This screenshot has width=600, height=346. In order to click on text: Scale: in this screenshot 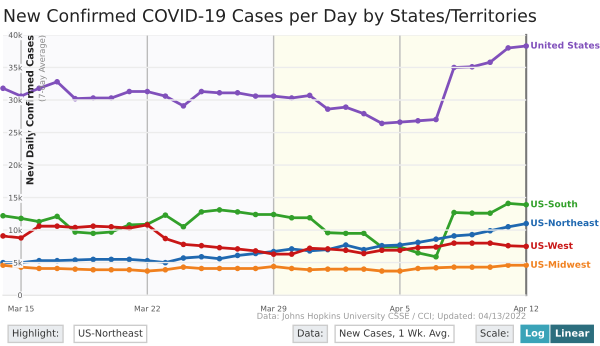, I will do `click(494, 333)`.